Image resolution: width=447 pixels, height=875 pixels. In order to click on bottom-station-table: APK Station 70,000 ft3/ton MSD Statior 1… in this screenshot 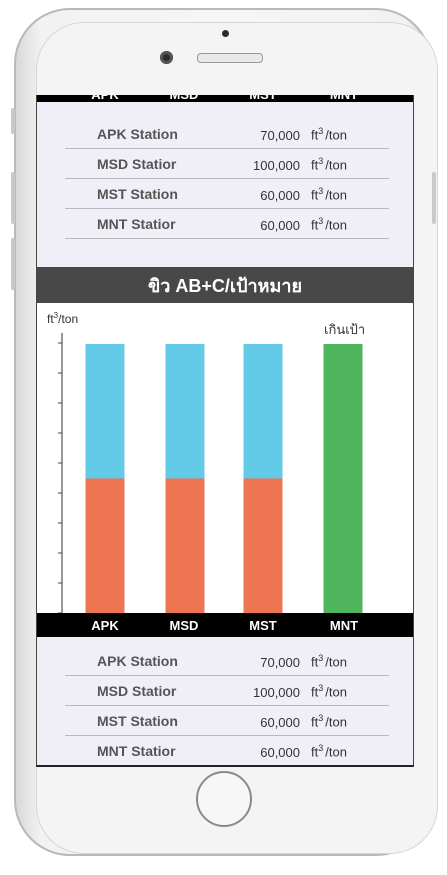, I will do `click(225, 706)`.